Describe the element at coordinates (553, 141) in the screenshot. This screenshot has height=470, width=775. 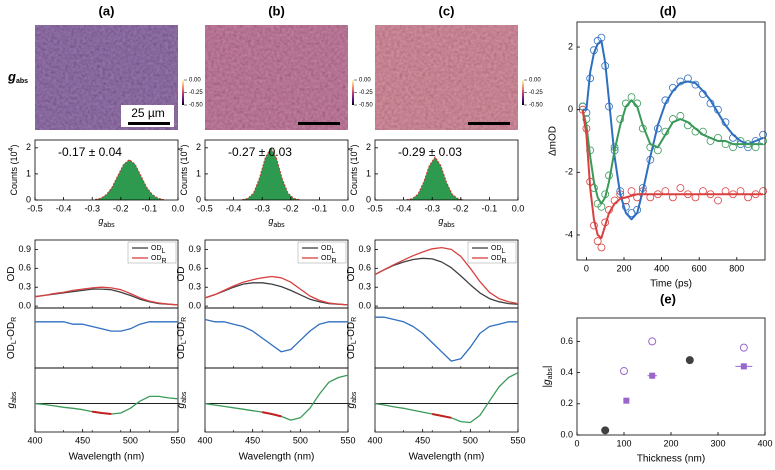
I see `y-axis-label: ΔmOD` at that location.